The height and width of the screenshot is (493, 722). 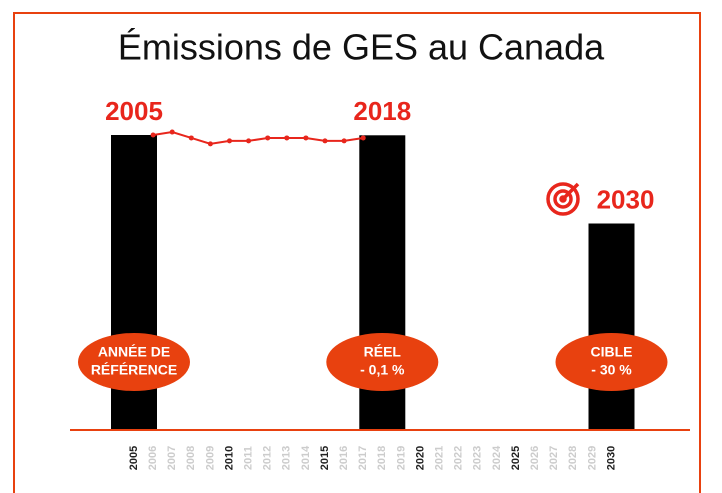 What do you see at coordinates (626, 199) in the screenshot?
I see `year-label: 2030` at bounding box center [626, 199].